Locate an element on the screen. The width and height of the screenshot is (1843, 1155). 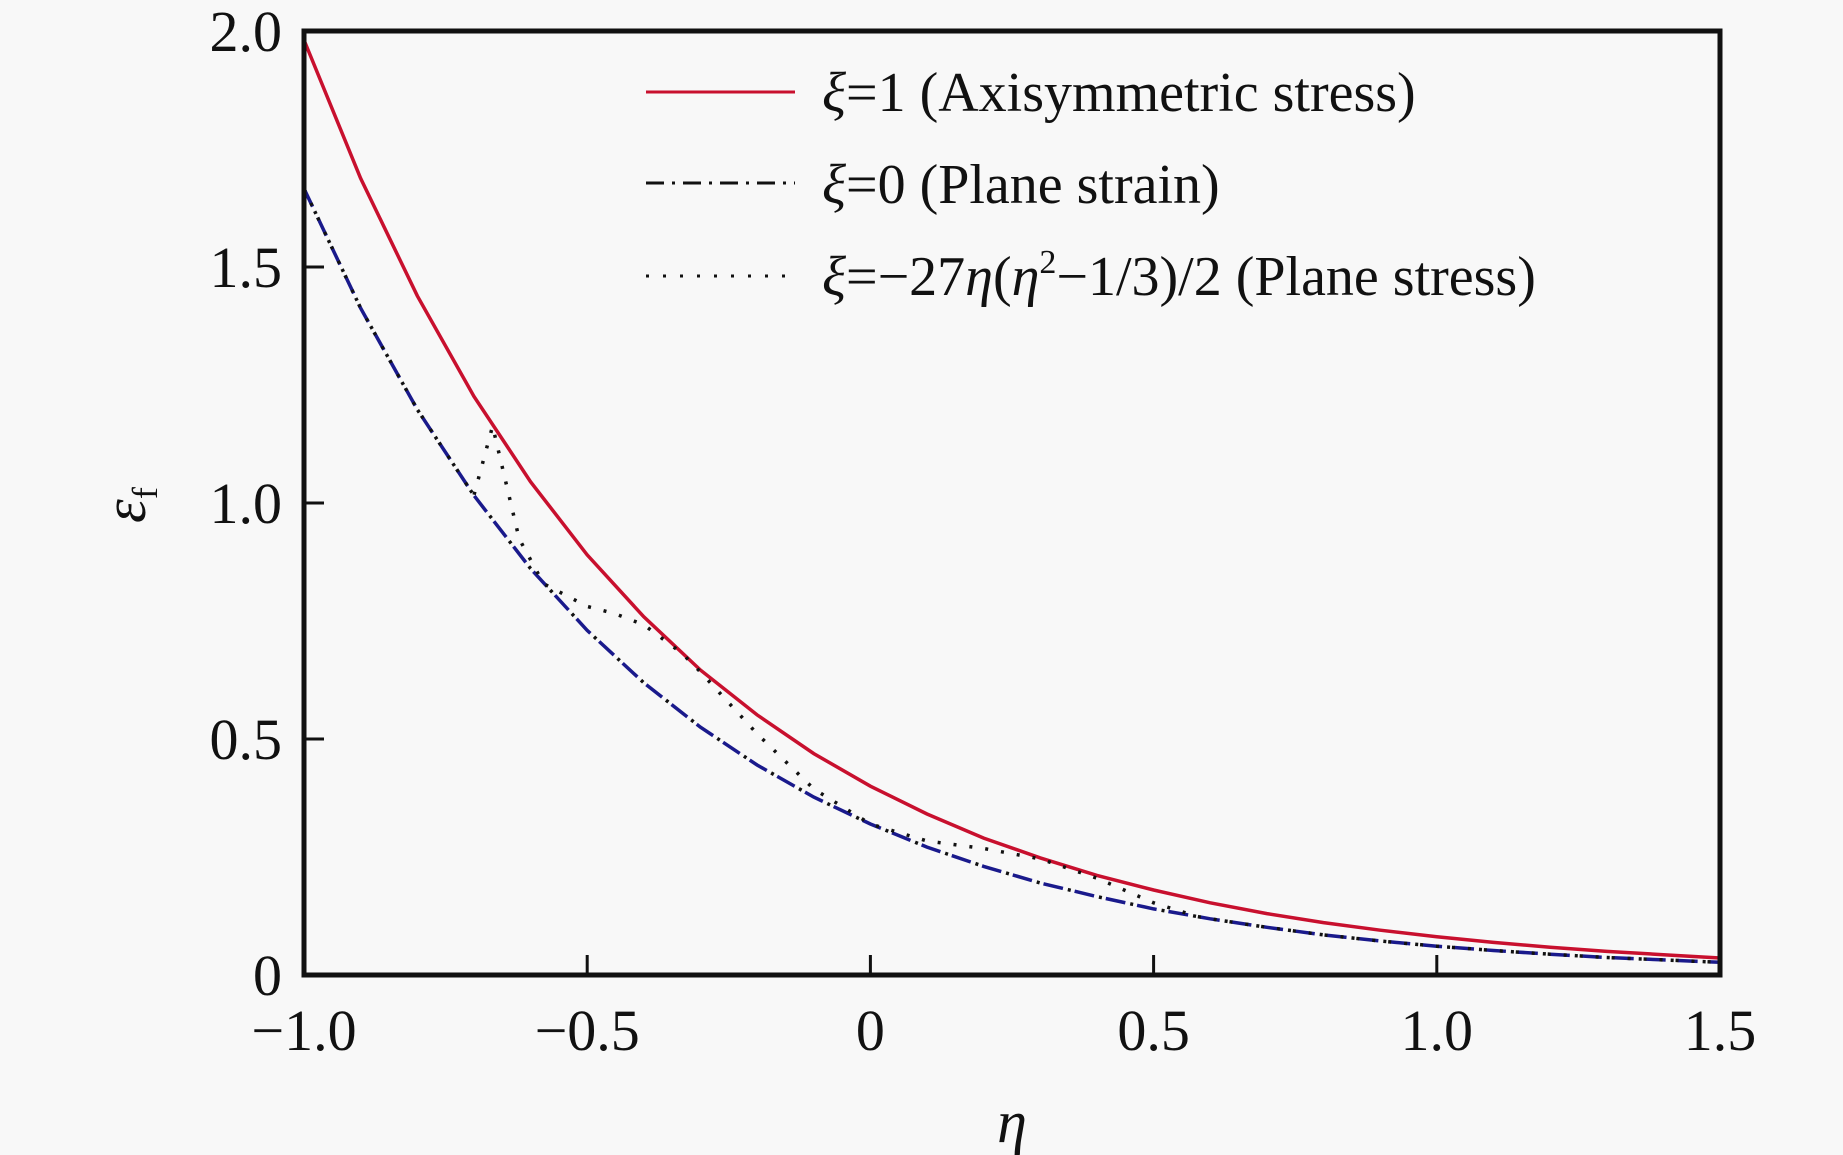
y-axis-label-subscript: f is located at coordinates (145, 493).